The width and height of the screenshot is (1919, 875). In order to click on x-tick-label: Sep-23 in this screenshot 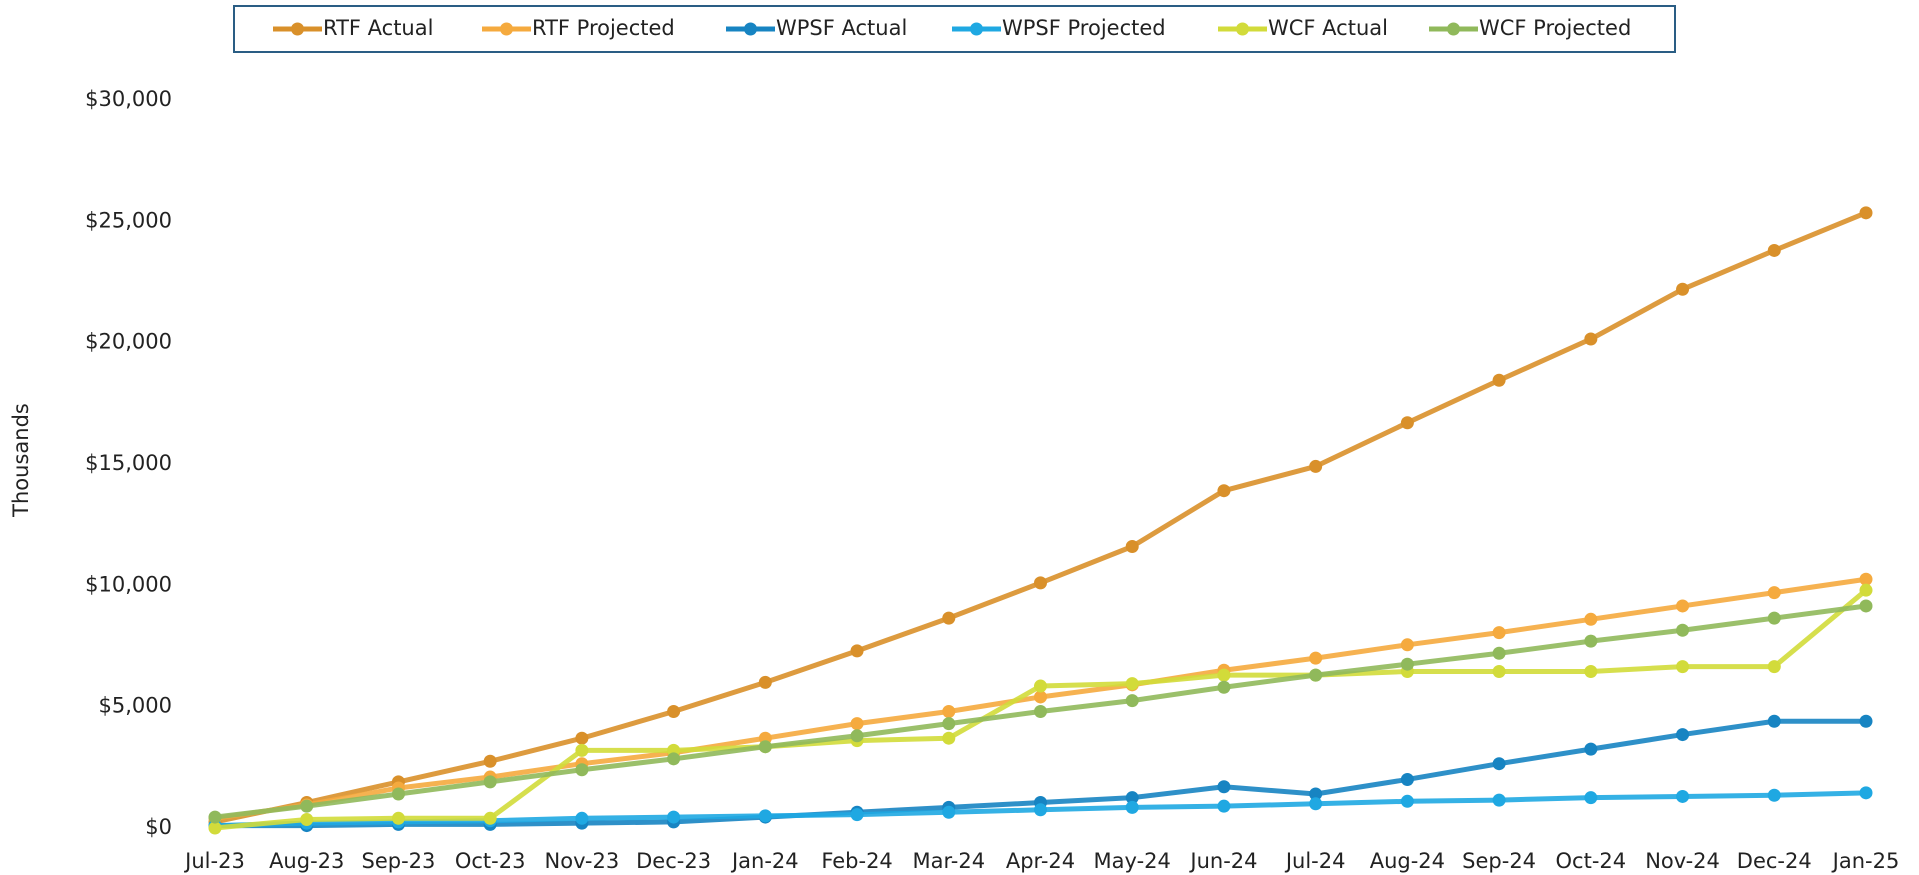, I will do `click(398, 861)`.